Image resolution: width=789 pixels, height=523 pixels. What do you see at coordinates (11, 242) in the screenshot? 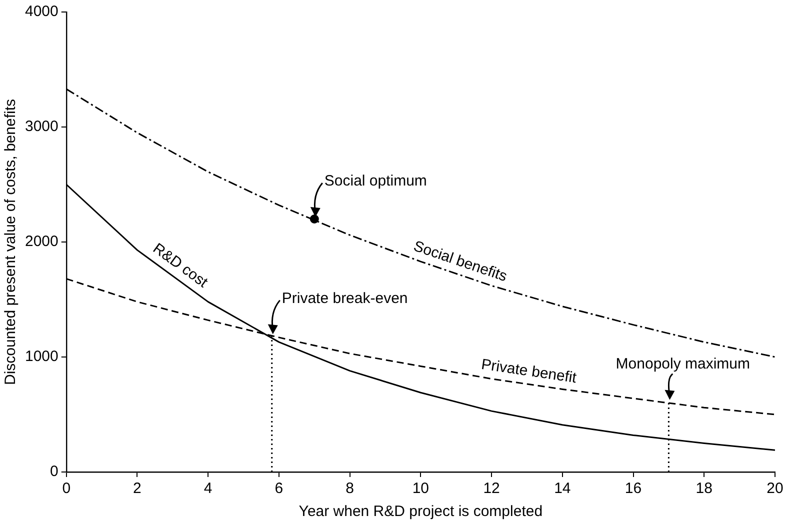
I see `y-axis-title: Discounted present value of costs, benefits` at bounding box center [11, 242].